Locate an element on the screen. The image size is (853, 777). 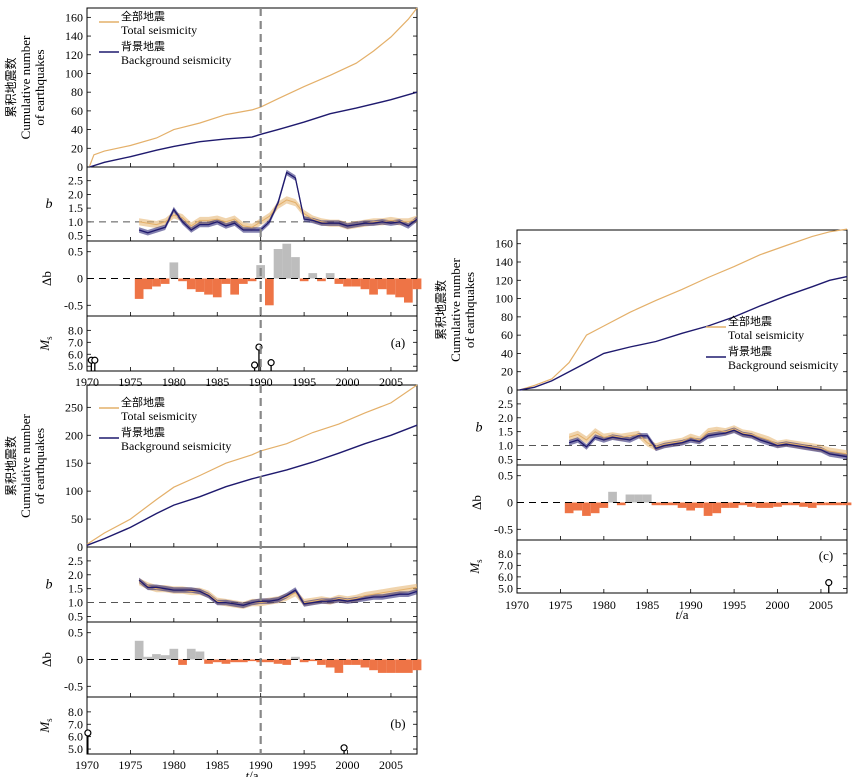
x-tick-label: 1975 is located at coordinates (560, 605).